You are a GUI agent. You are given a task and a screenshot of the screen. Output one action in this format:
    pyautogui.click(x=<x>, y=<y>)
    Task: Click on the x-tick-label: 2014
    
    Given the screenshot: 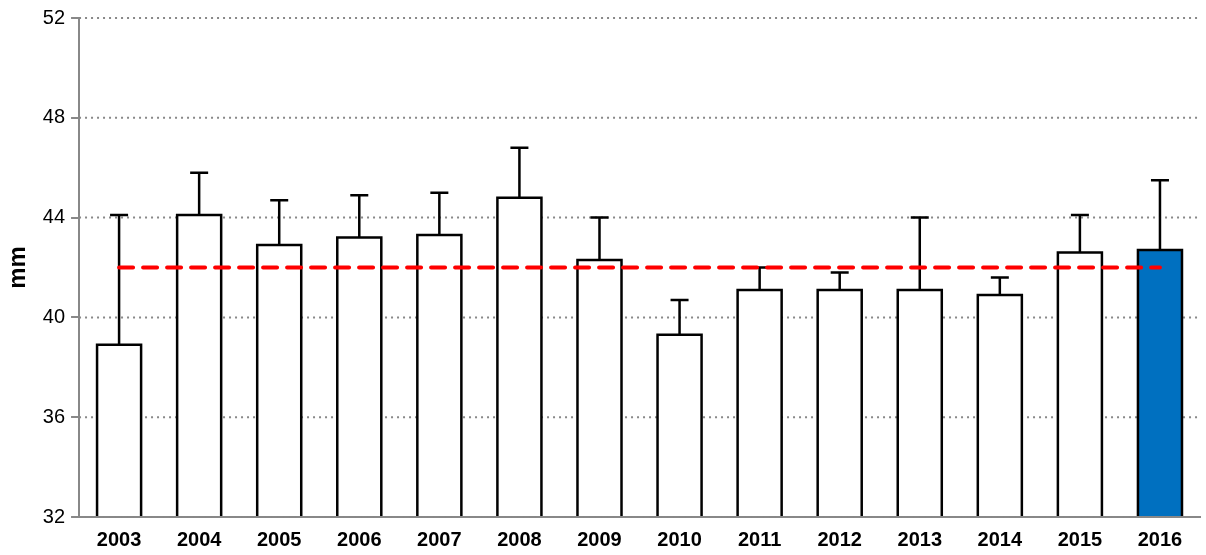 What is the action you would take?
    pyautogui.click(x=1000, y=538)
    